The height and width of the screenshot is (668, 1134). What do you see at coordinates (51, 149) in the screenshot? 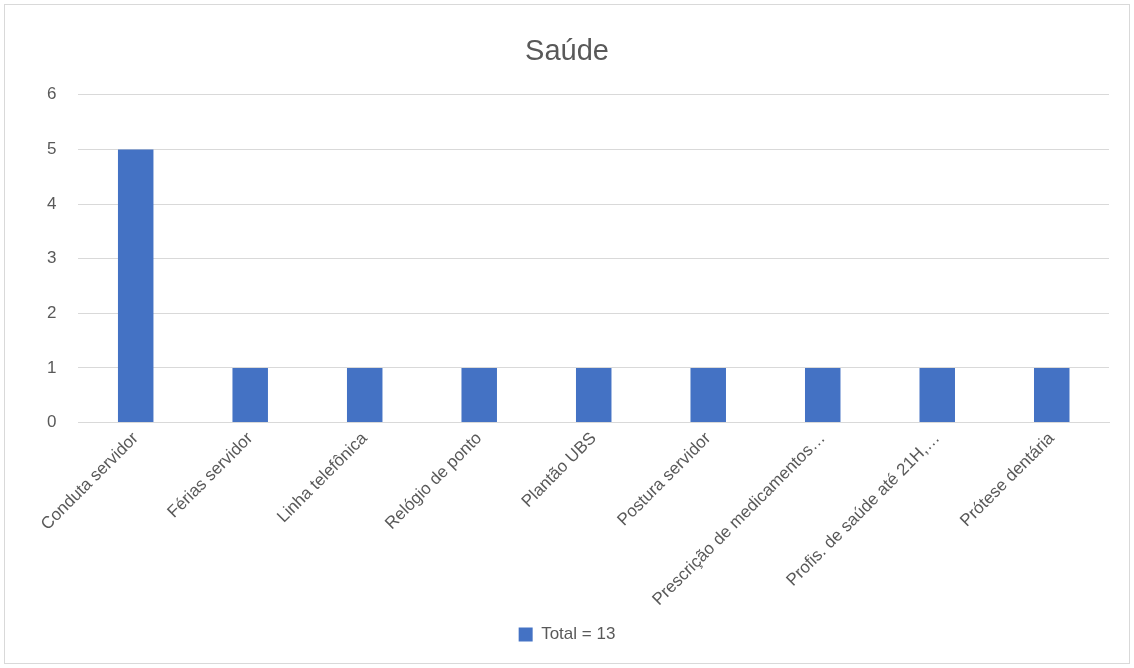
I see `y-tick-label: 5` at bounding box center [51, 149].